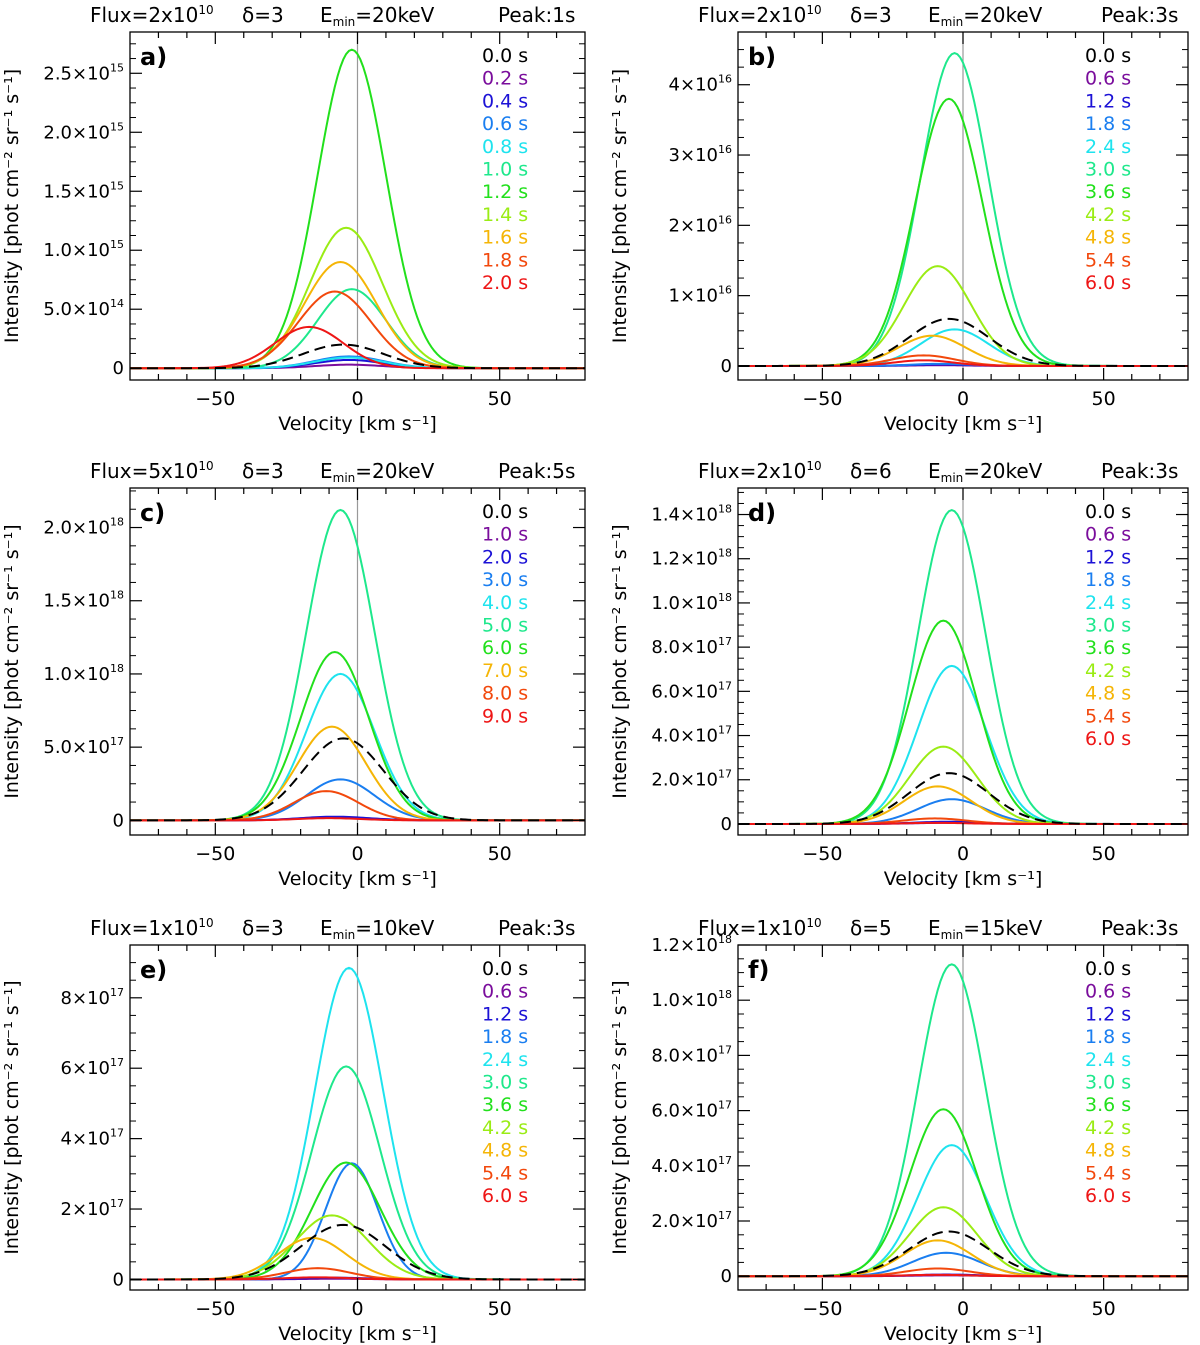 The image size is (1200, 1345). What do you see at coordinates (1108, 716) in the screenshot?
I see `legend-entry: 5.4 s` at bounding box center [1108, 716].